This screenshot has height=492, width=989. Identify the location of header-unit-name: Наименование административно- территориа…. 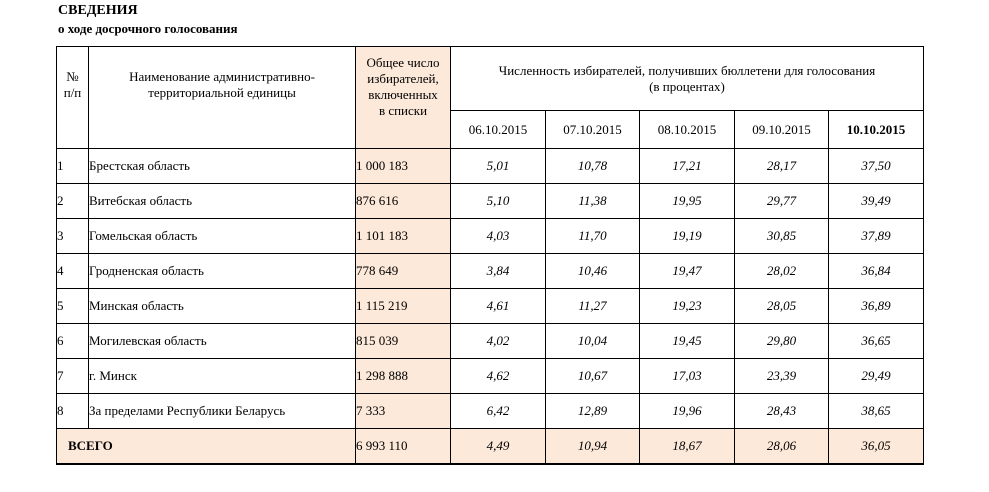
(222, 97).